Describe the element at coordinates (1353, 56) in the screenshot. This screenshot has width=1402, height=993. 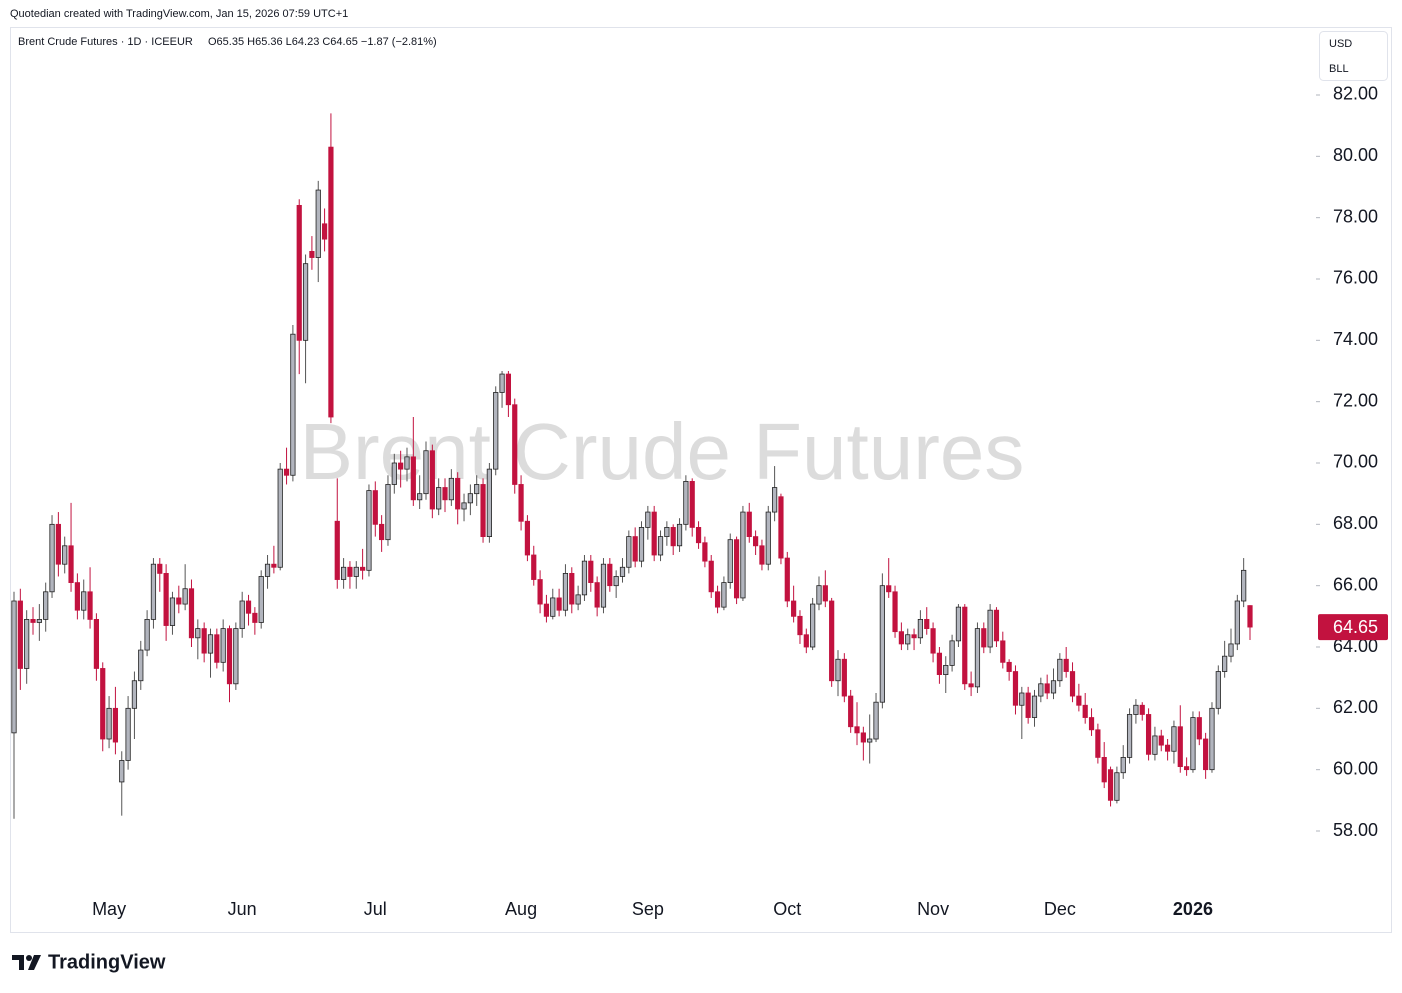
I see `unit-box` at that location.